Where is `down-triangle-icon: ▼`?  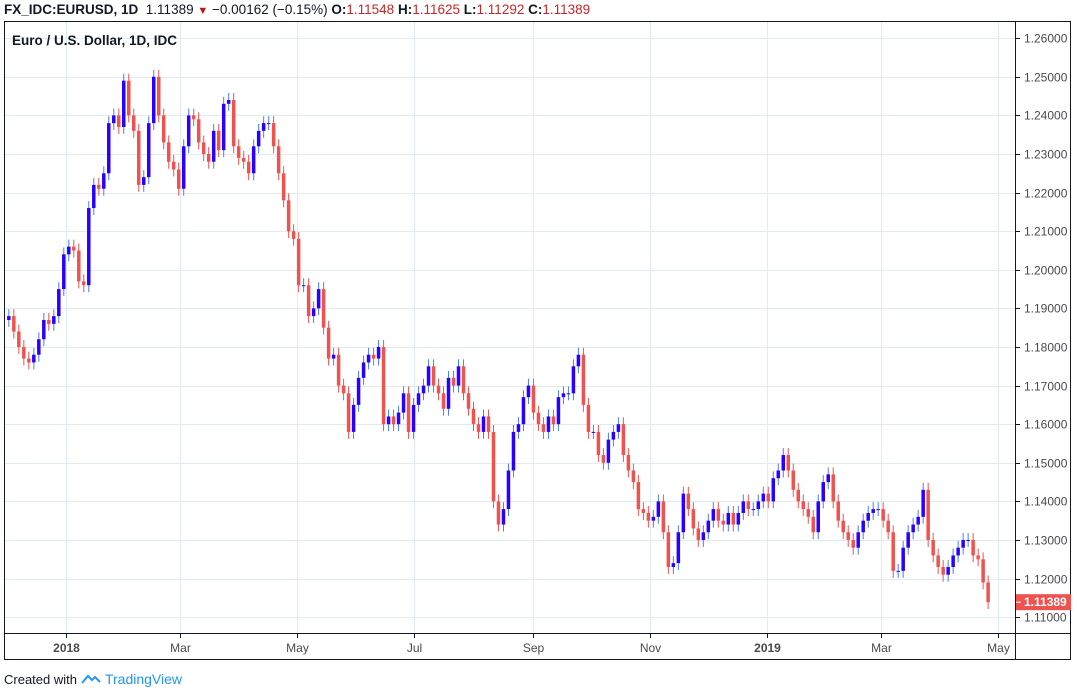
down-triangle-icon: ▼ is located at coordinates (203, 11).